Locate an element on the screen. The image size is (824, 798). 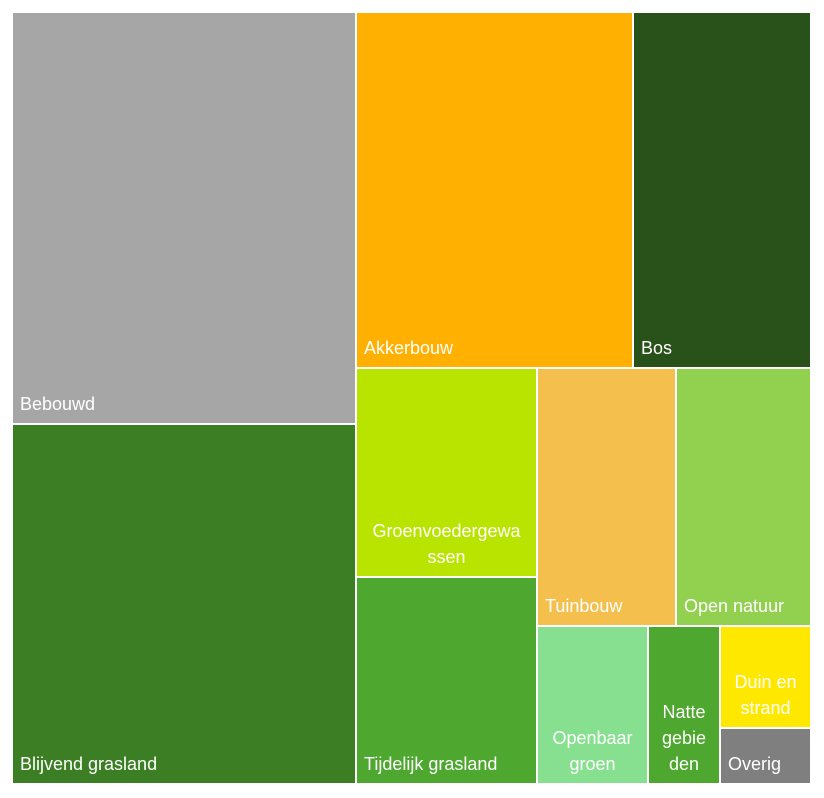
treemap-tile-label: Open natuur is located at coordinates (743, 606).